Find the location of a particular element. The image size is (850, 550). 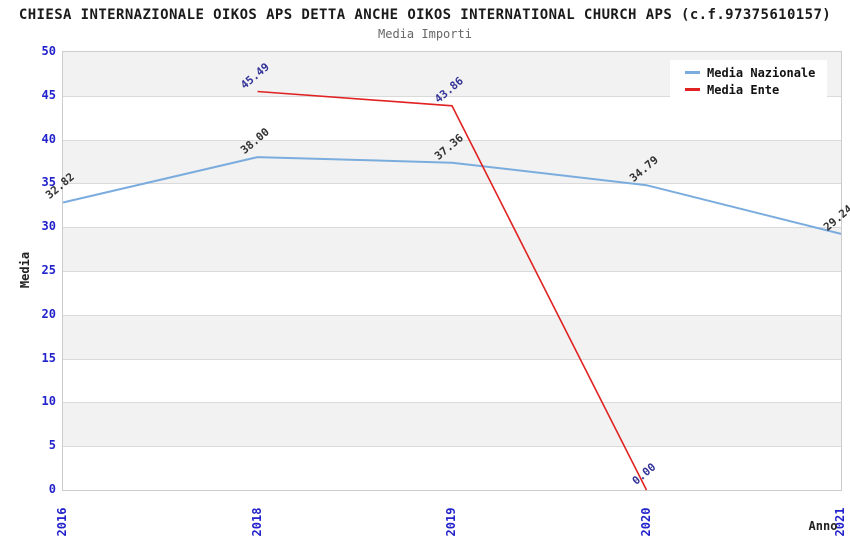

y-tick-label: 45 is located at coordinates (48, 94).